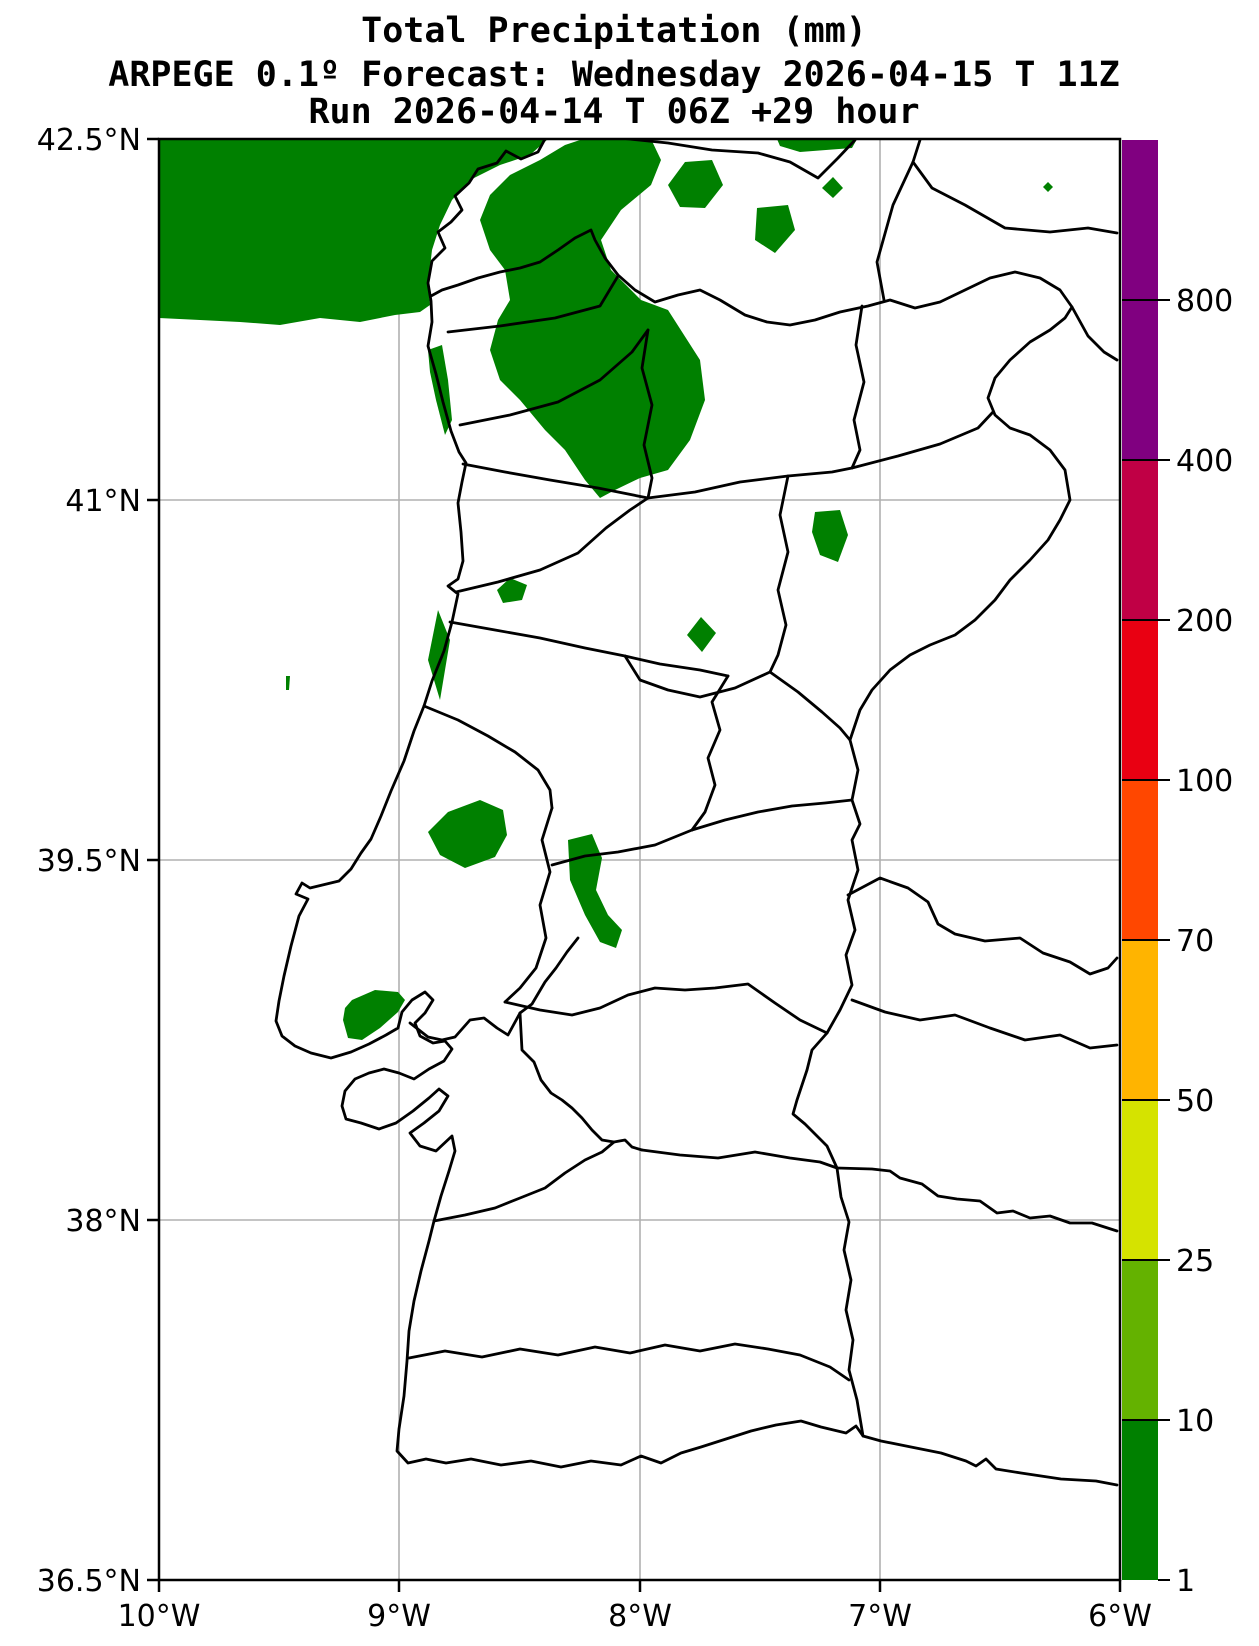 The width and height of the screenshot is (1259, 1646). Describe the element at coordinates (1195, 1101) in the screenshot. I see `colorbar-tick-50: 50` at that location.